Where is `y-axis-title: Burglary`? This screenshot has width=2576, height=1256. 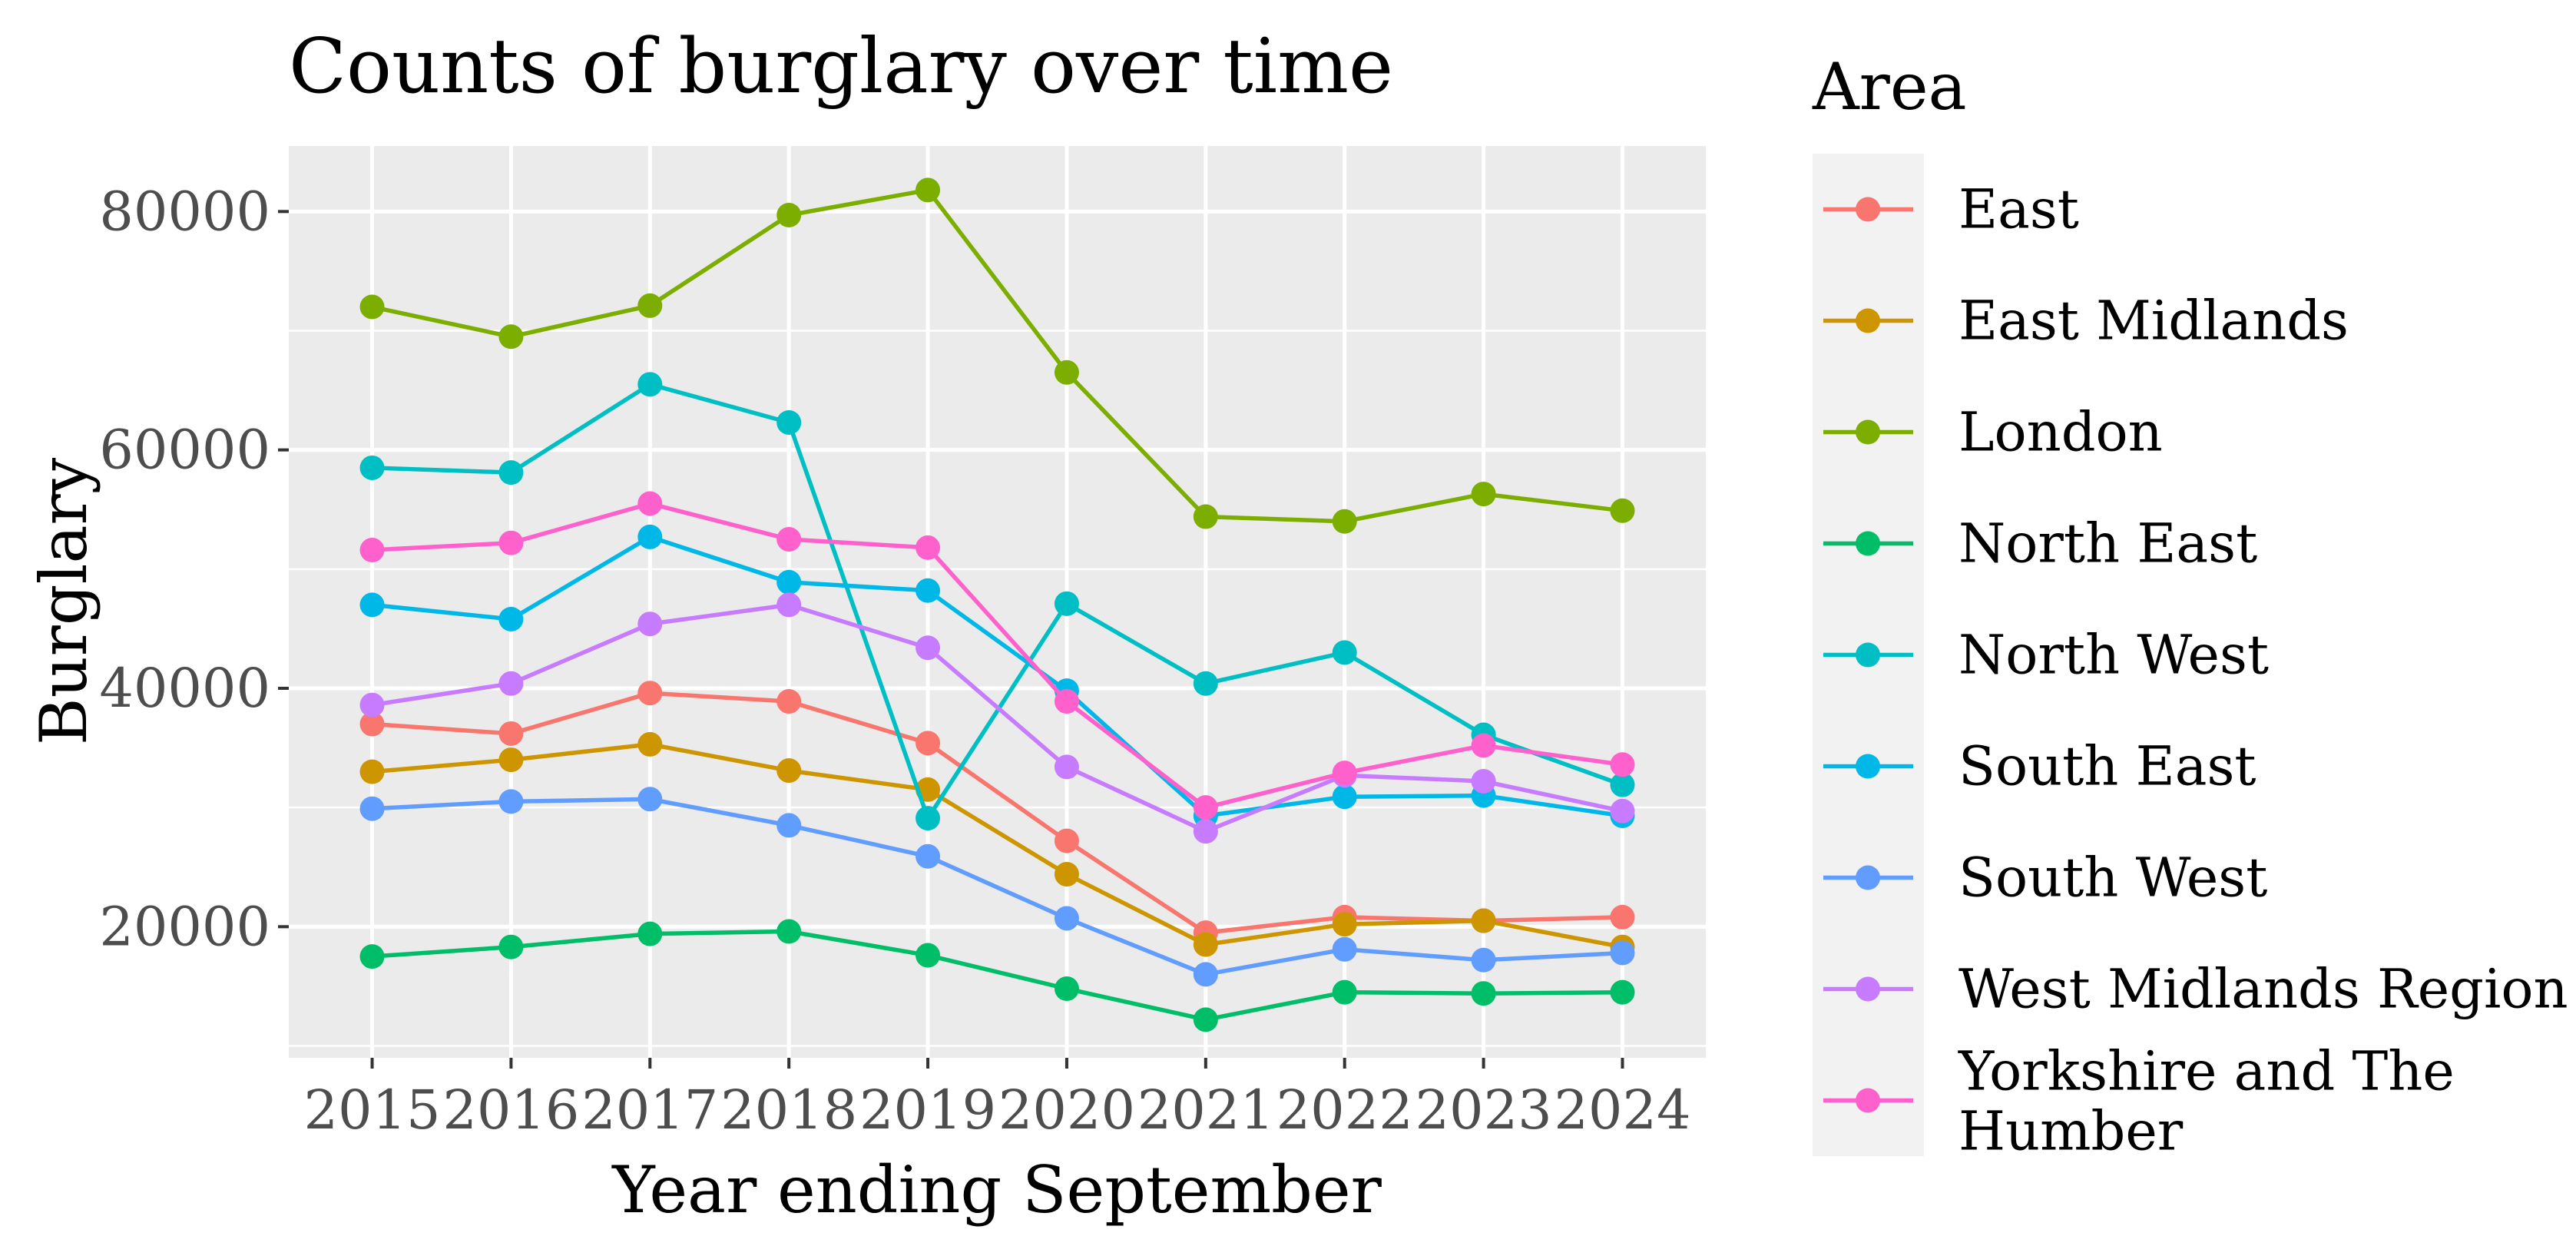 y-axis-title: Burglary is located at coordinates (63, 601).